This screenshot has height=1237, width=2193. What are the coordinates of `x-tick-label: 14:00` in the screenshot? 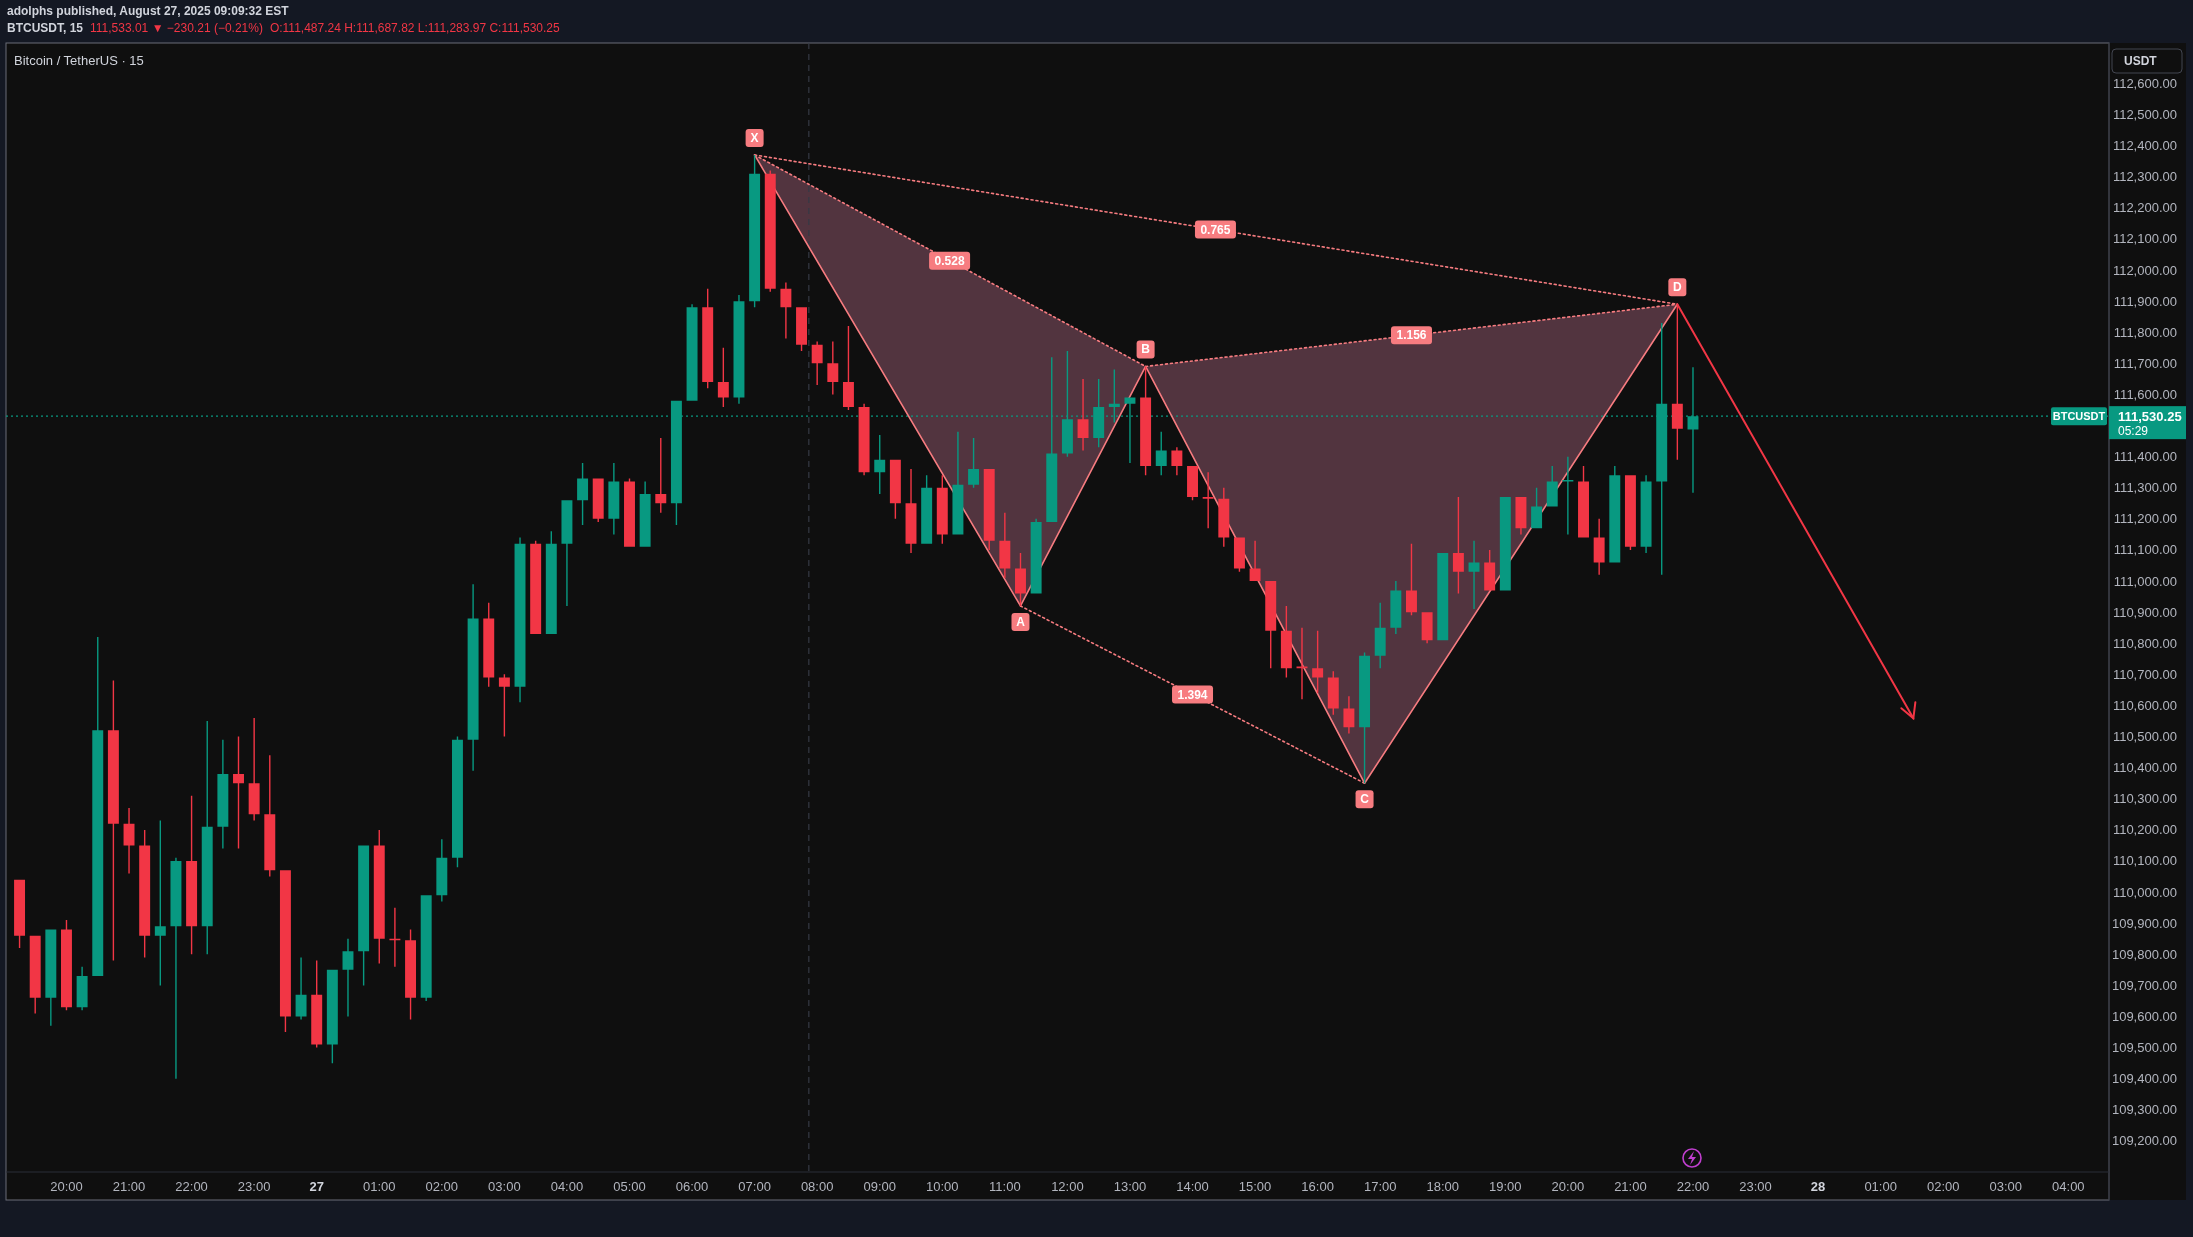 It's located at (1192, 1186).